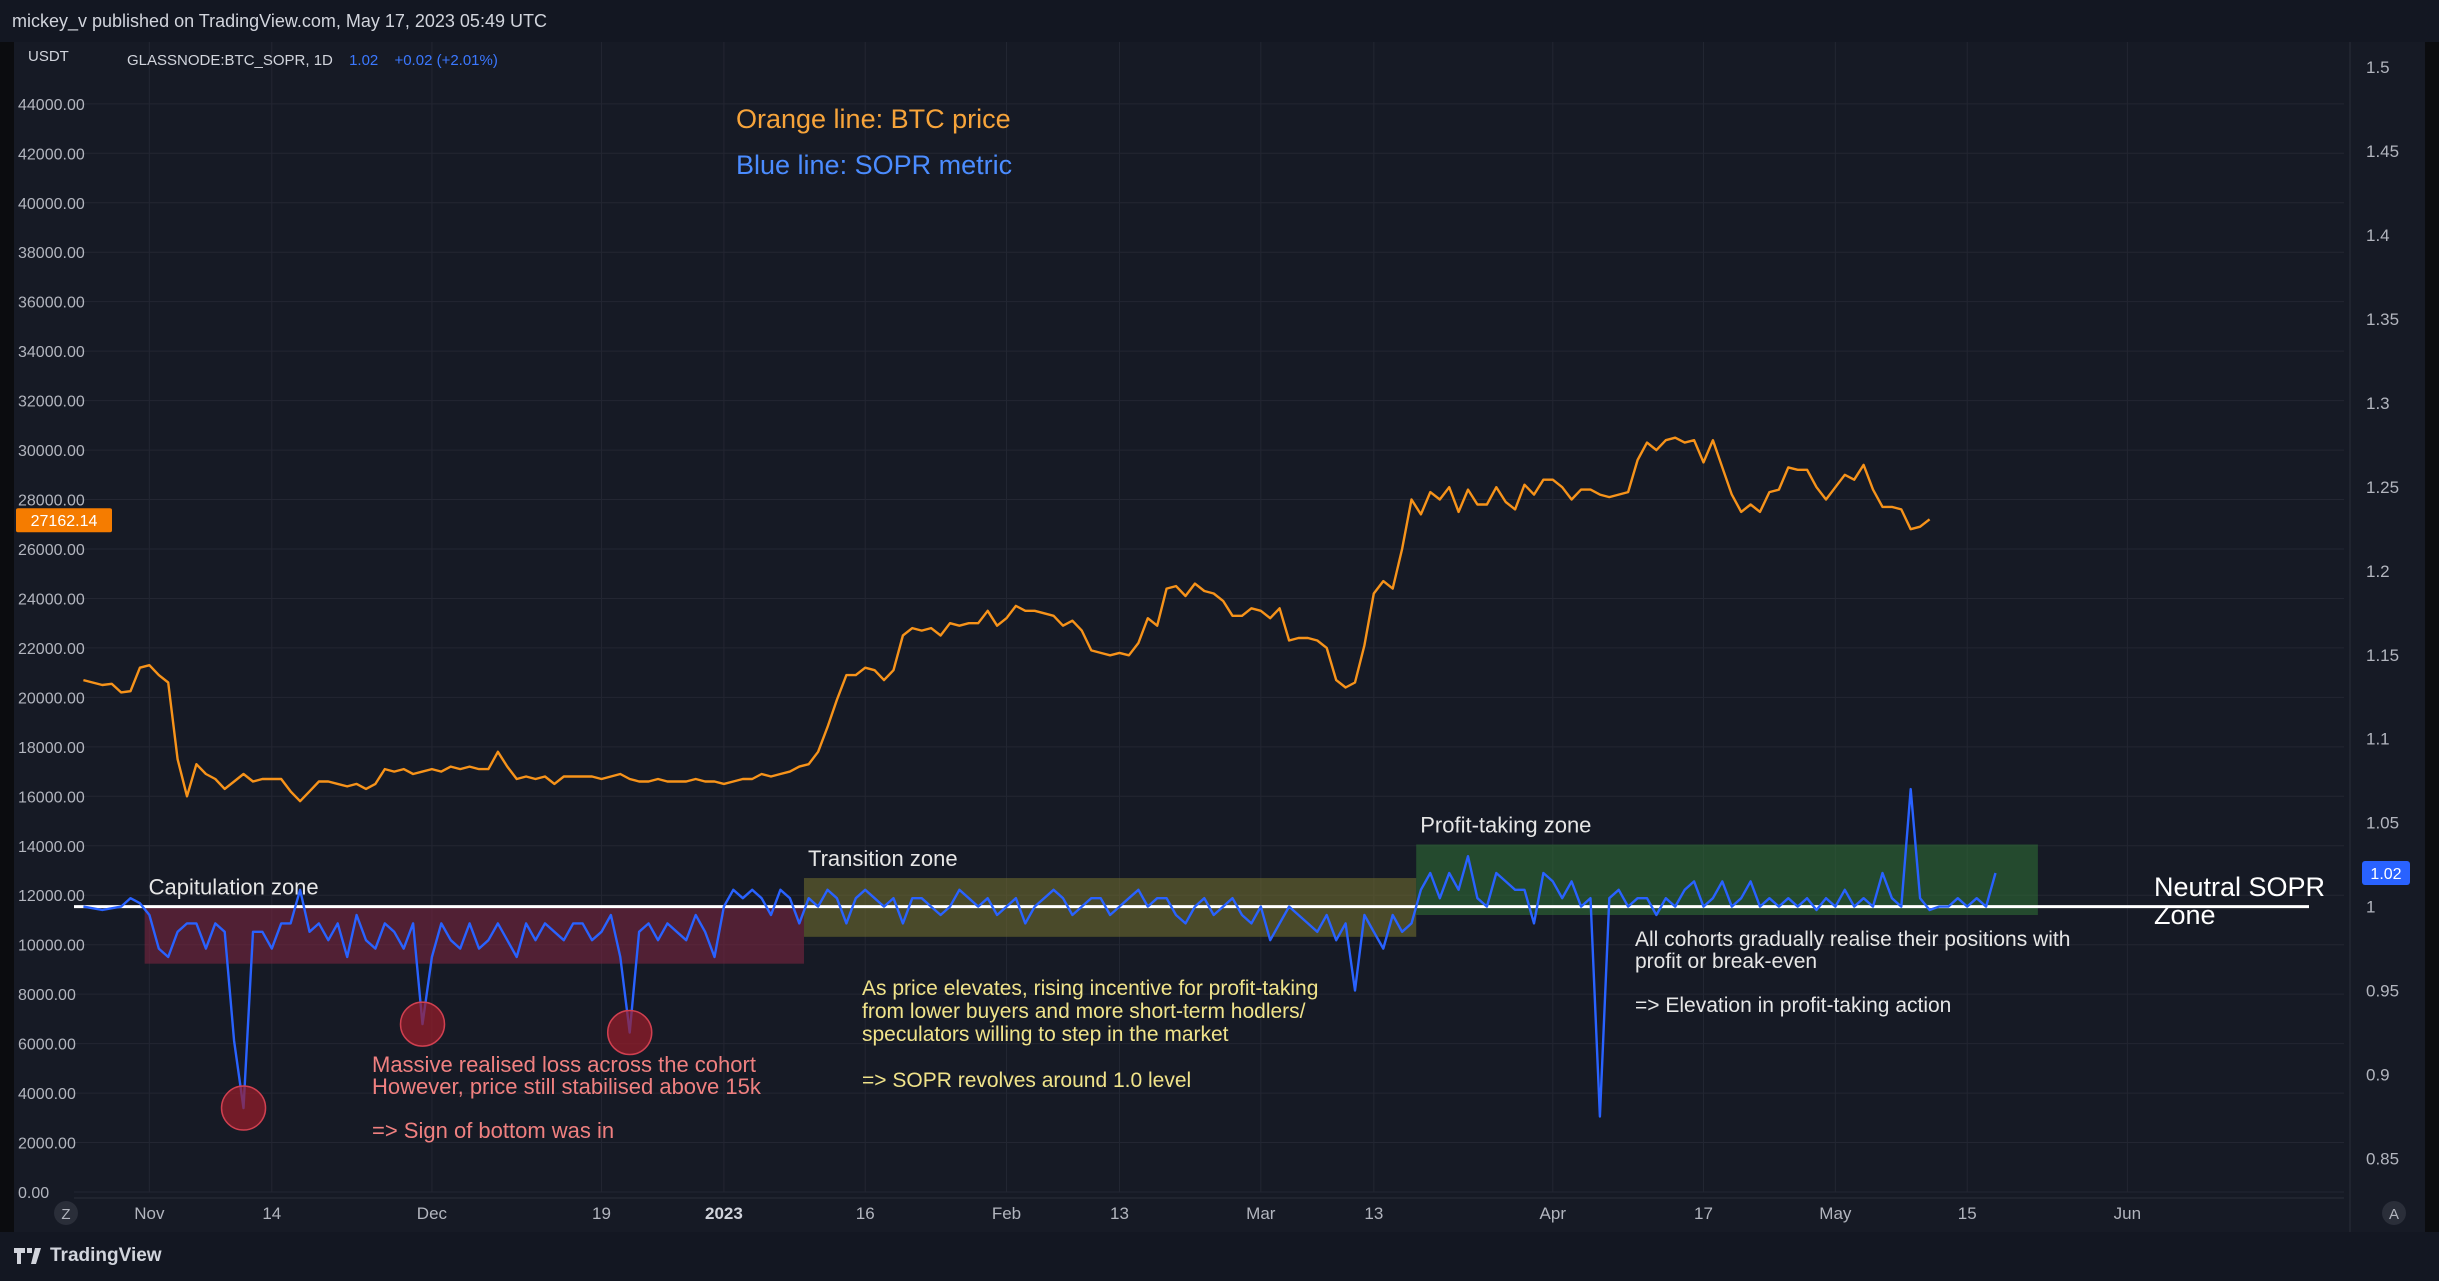  I want to click on y-left-tick-label: 42000.00, so click(51, 154).